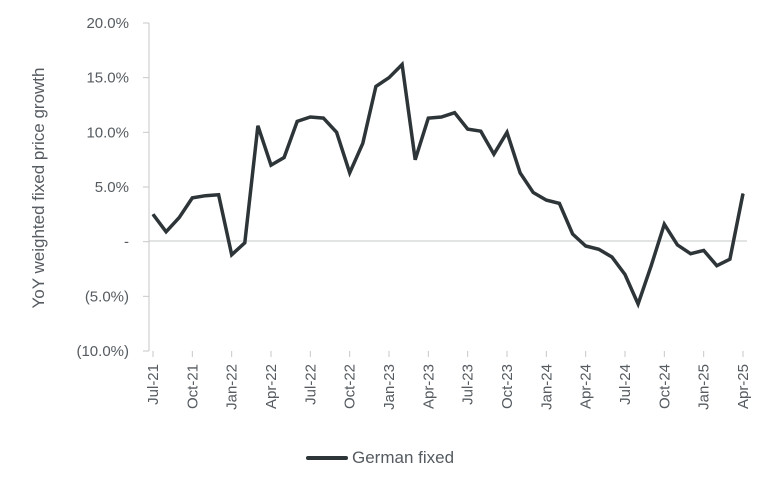 Image resolution: width=774 pixels, height=492 pixels. I want to click on y-axis: 20.0% 15.0% 10.0% 5.0% - (5.0%) (10.0%), so click(113, 187).